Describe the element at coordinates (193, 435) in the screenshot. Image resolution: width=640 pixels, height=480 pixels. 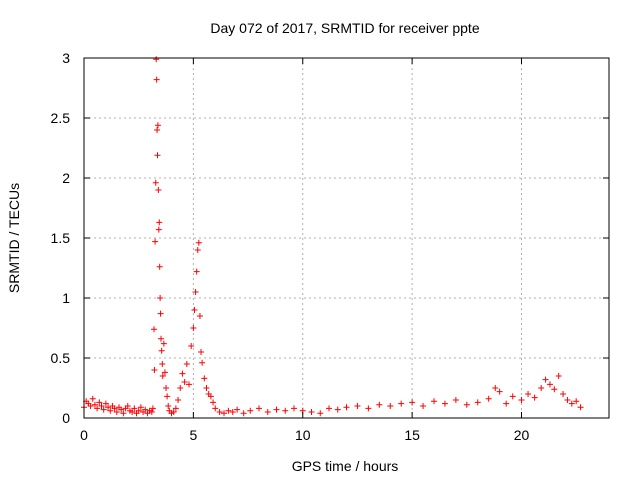
I see `x-tick-label: 5` at that location.